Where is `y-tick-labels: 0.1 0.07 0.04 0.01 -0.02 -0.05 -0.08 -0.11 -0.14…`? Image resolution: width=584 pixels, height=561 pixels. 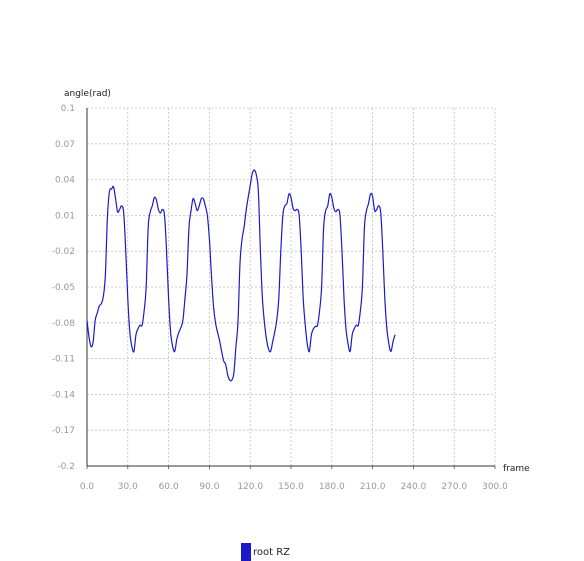 y-tick-labels: 0.1 0.07 0.04 0.01 -0.02 -0.05 -0.08 -0.11 -0.14… is located at coordinates (64, 288).